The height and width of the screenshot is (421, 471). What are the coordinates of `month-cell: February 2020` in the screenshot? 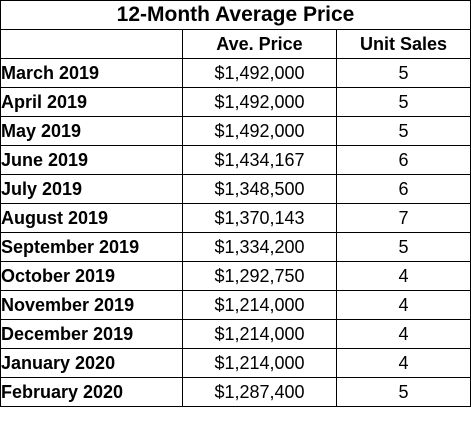 It's located at (91, 392).